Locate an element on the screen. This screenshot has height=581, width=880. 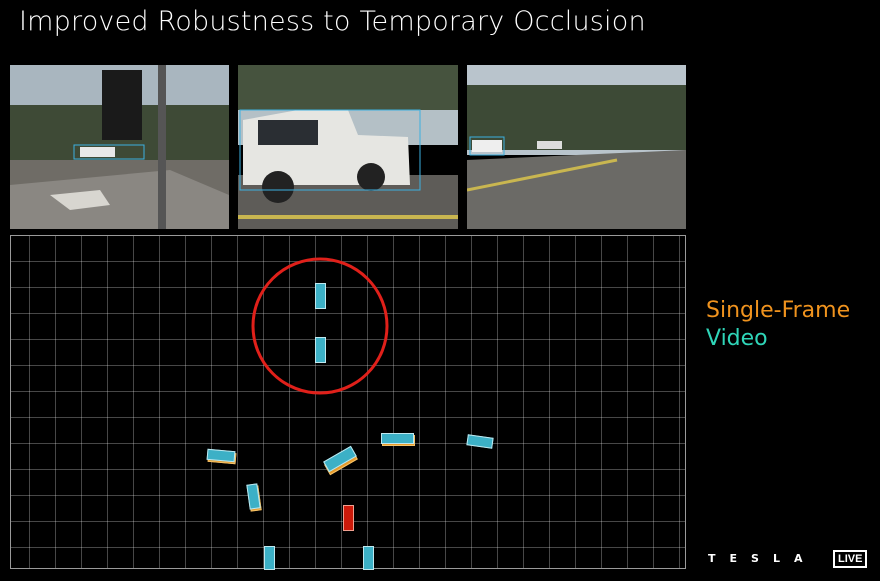
live-badge: LIVE is located at coordinates (850, 559).